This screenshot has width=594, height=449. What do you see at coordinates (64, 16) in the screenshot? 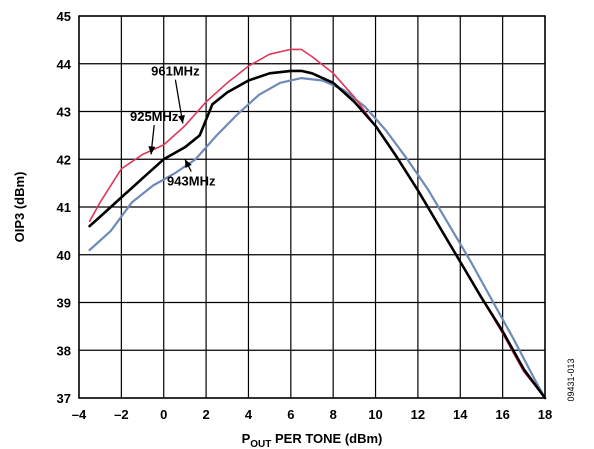
I see `y-tick-label: 45` at bounding box center [64, 16].